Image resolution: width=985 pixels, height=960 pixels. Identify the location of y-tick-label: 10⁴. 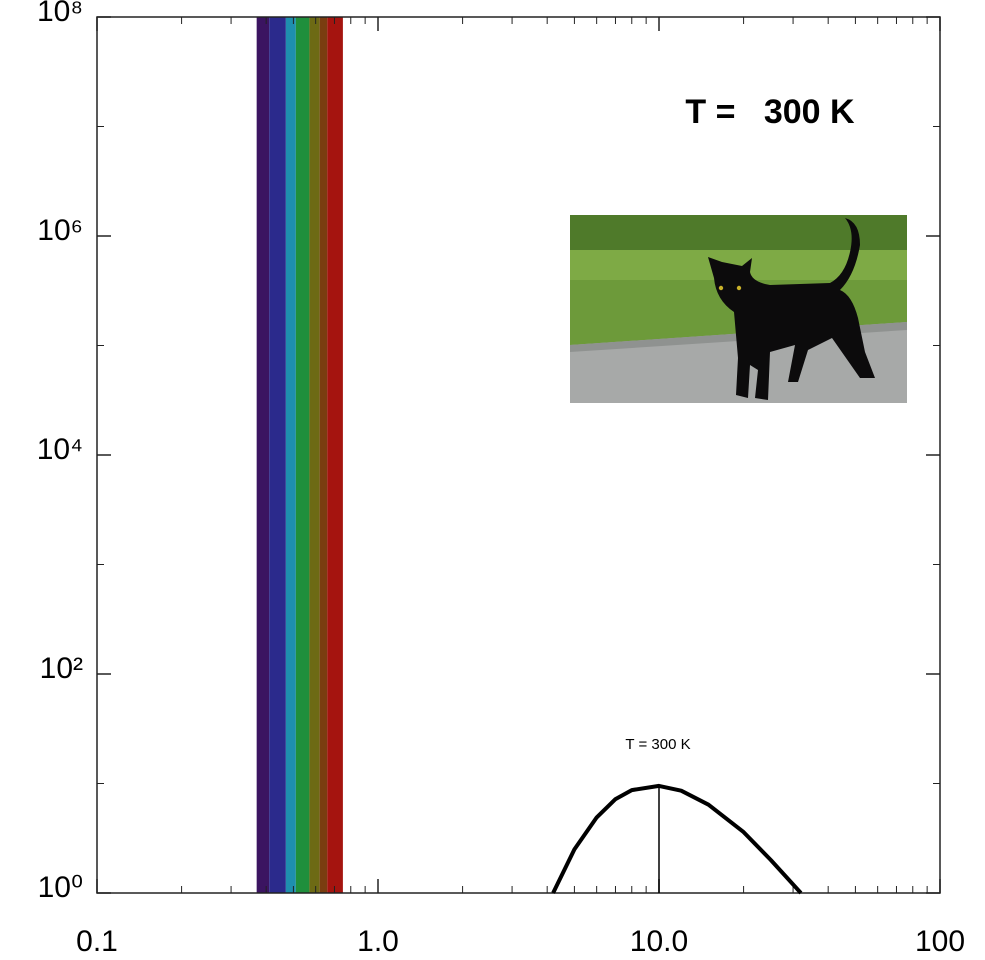
(60, 449).